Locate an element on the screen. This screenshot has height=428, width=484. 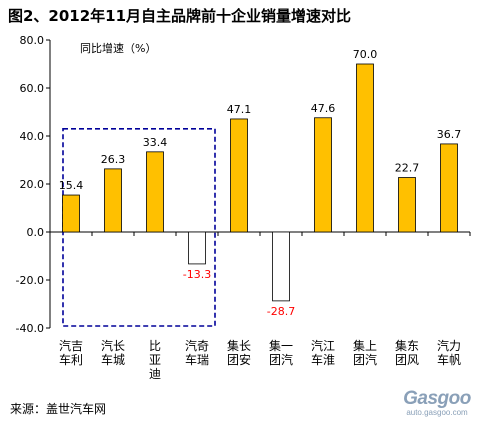
watermark-url: auto.gasgoo.com is located at coordinates (437, 412).